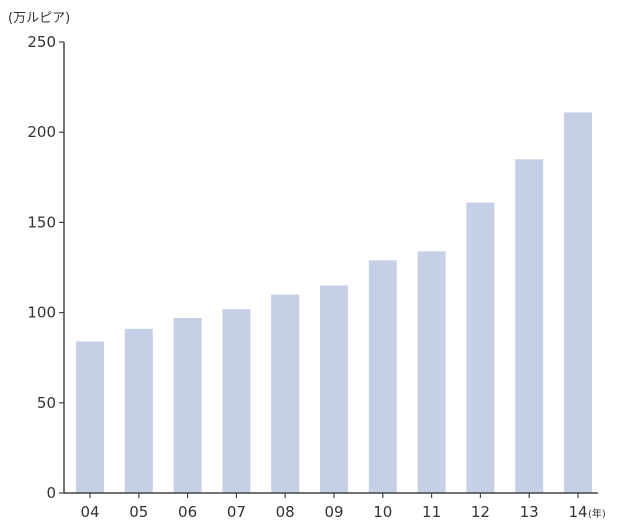 The width and height of the screenshot is (620, 524). Describe the element at coordinates (333, 512) in the screenshot. I see `x-tick-label-09: 09` at that location.